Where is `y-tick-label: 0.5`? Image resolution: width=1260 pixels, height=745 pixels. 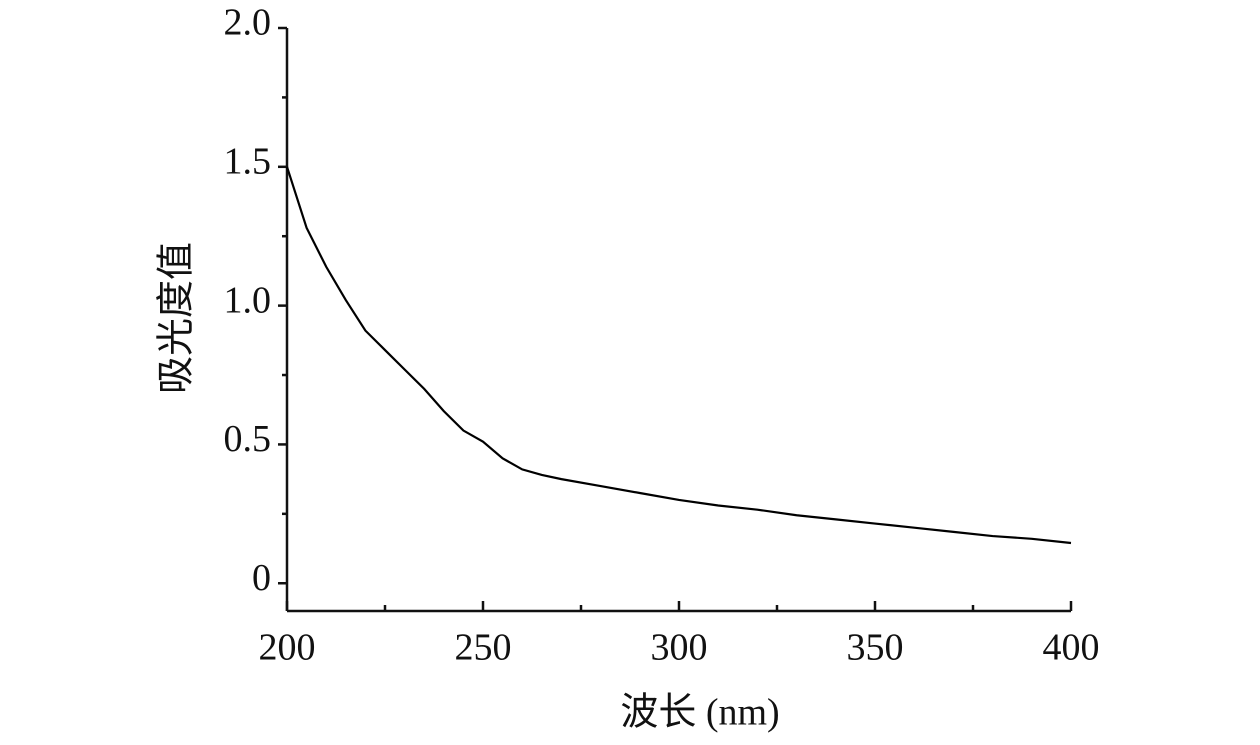 y-tick-label: 0.5 is located at coordinates (248, 439).